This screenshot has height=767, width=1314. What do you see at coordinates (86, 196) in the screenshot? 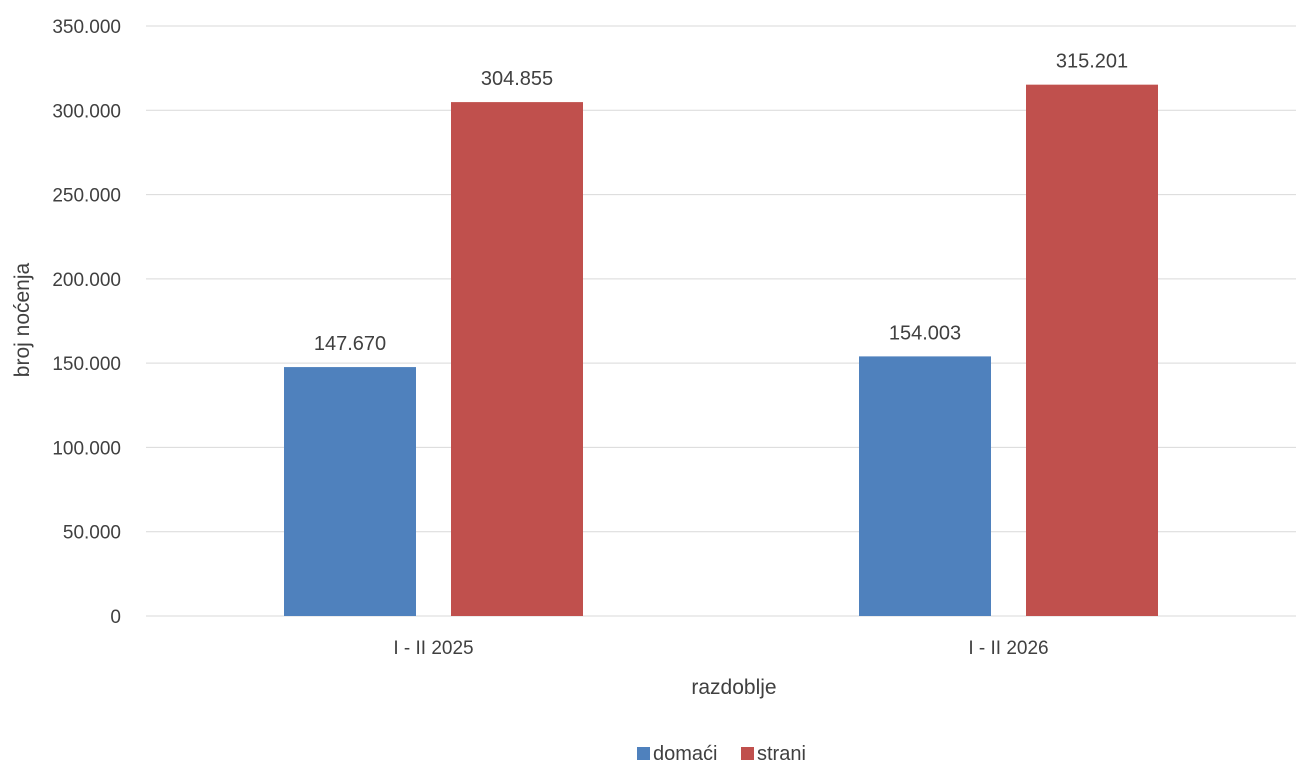
I see `y-tick-label: 250.000` at bounding box center [86, 196].